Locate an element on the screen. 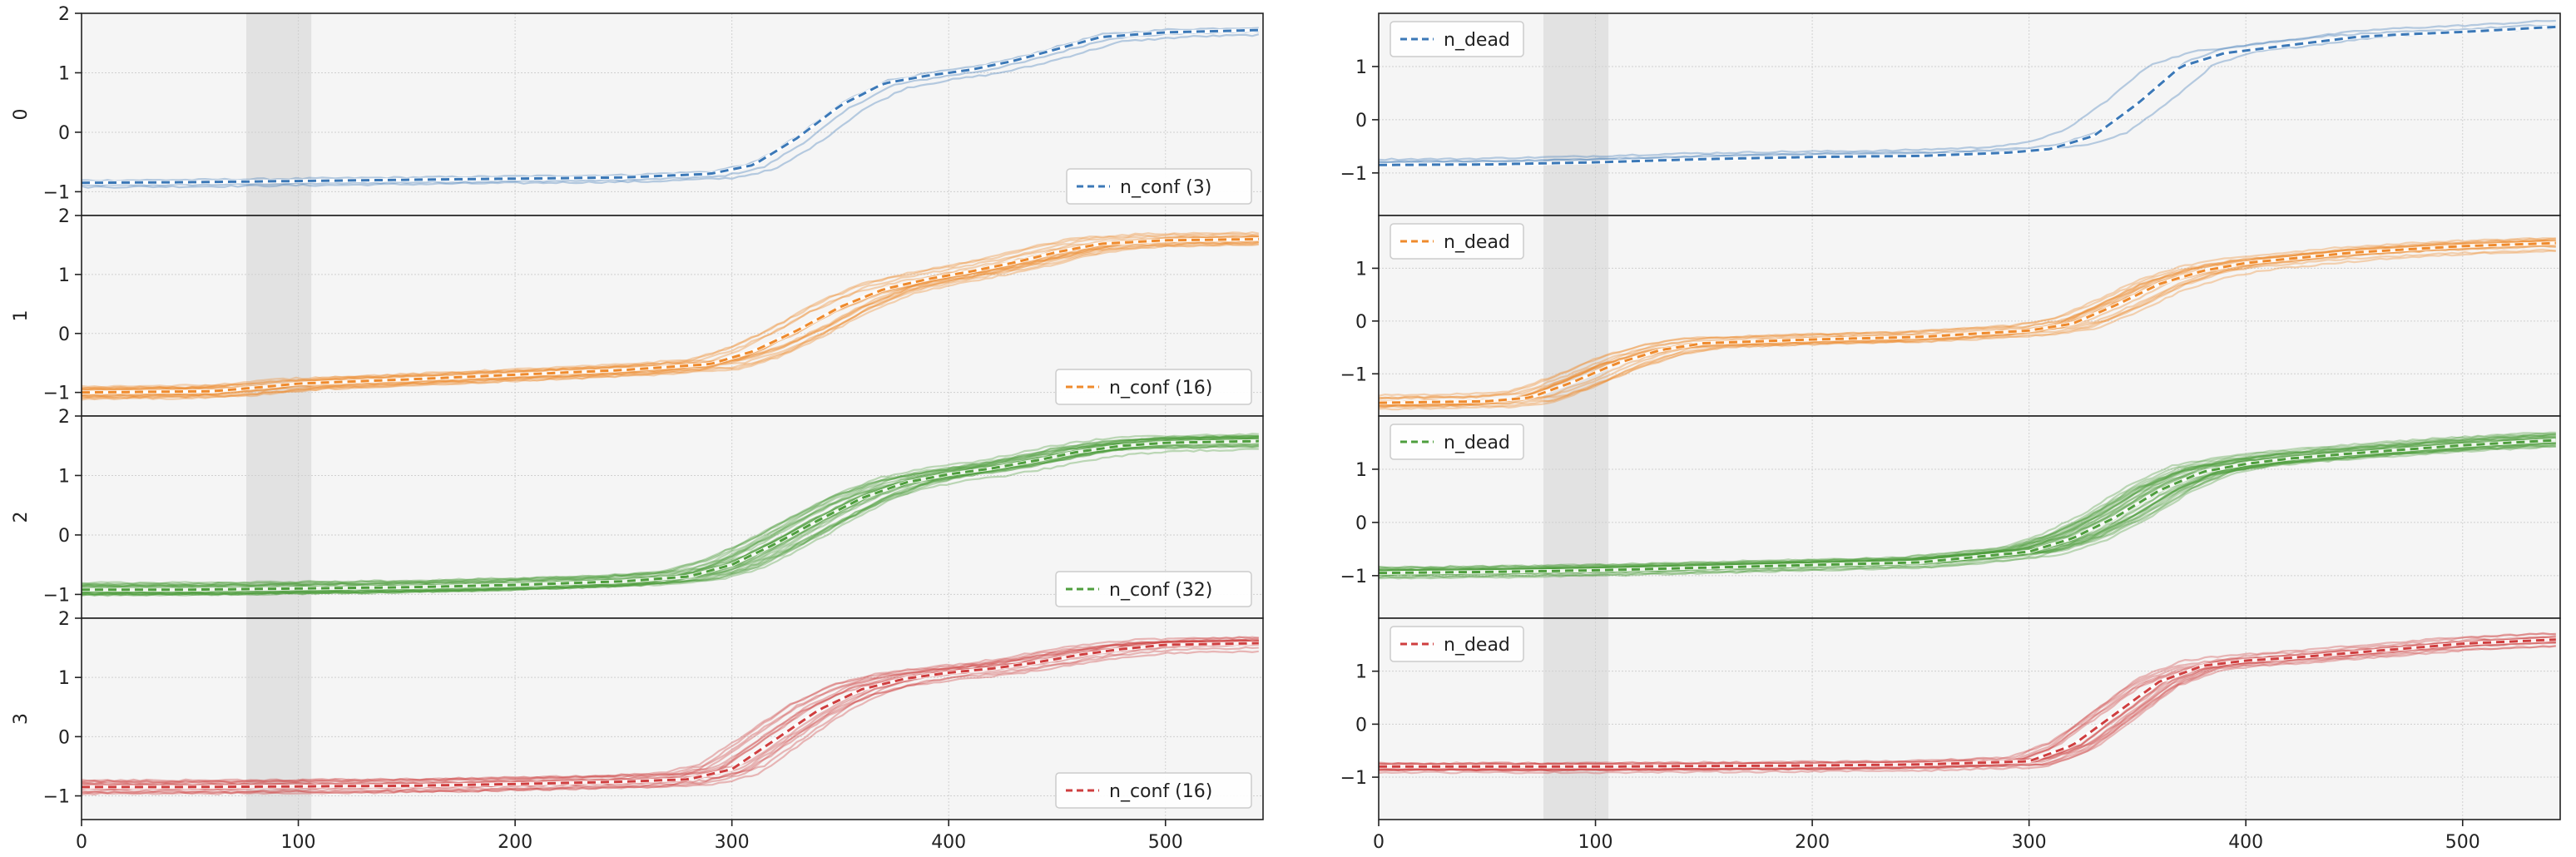 This screenshot has width=2576, height=857. panel-r1-left: −1 0 1 2 1 n_conf (16) is located at coordinates (637, 311).